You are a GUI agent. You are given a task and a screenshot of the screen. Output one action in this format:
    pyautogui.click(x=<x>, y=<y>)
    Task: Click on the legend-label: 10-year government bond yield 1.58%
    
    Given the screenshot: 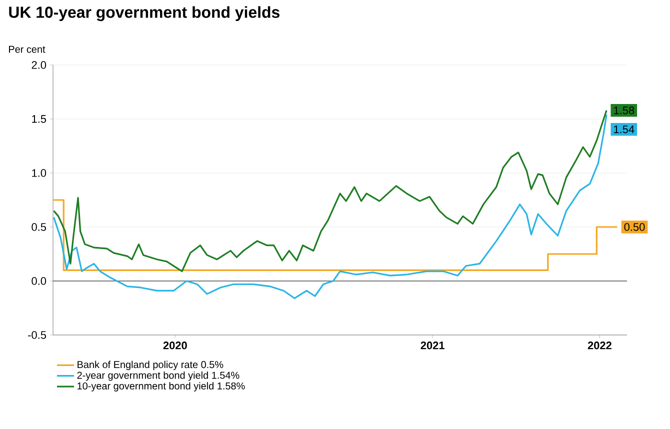 What is the action you would take?
    pyautogui.click(x=161, y=387)
    